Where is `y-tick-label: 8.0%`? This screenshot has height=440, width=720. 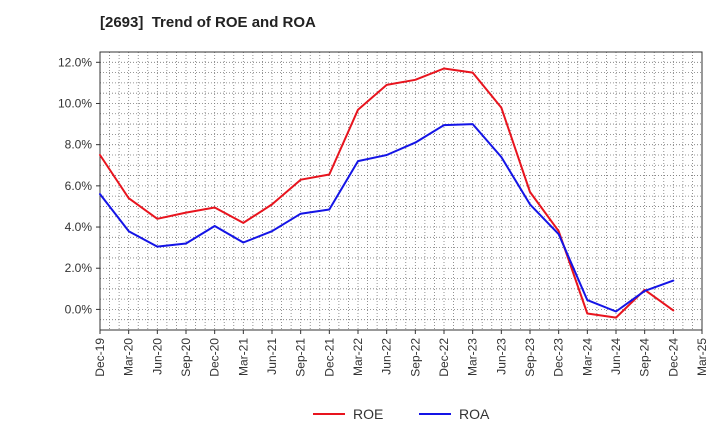 y-tick-label: 8.0% is located at coordinates (79, 145).